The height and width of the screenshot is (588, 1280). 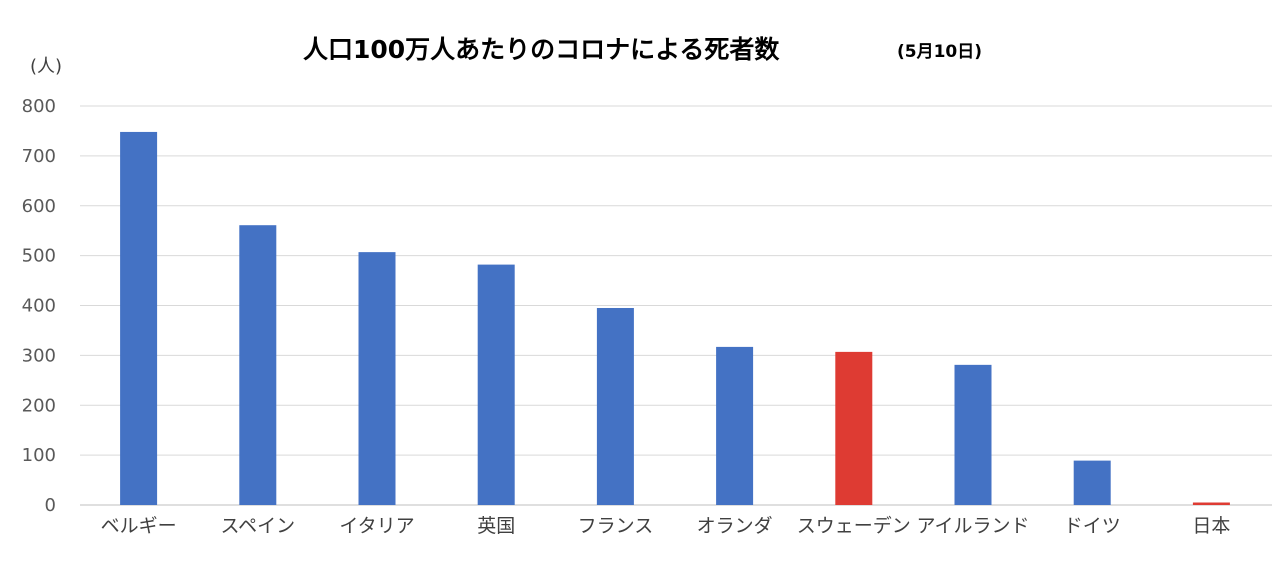 I want to click on x-tick-label: イタリア, so click(x=376, y=526).